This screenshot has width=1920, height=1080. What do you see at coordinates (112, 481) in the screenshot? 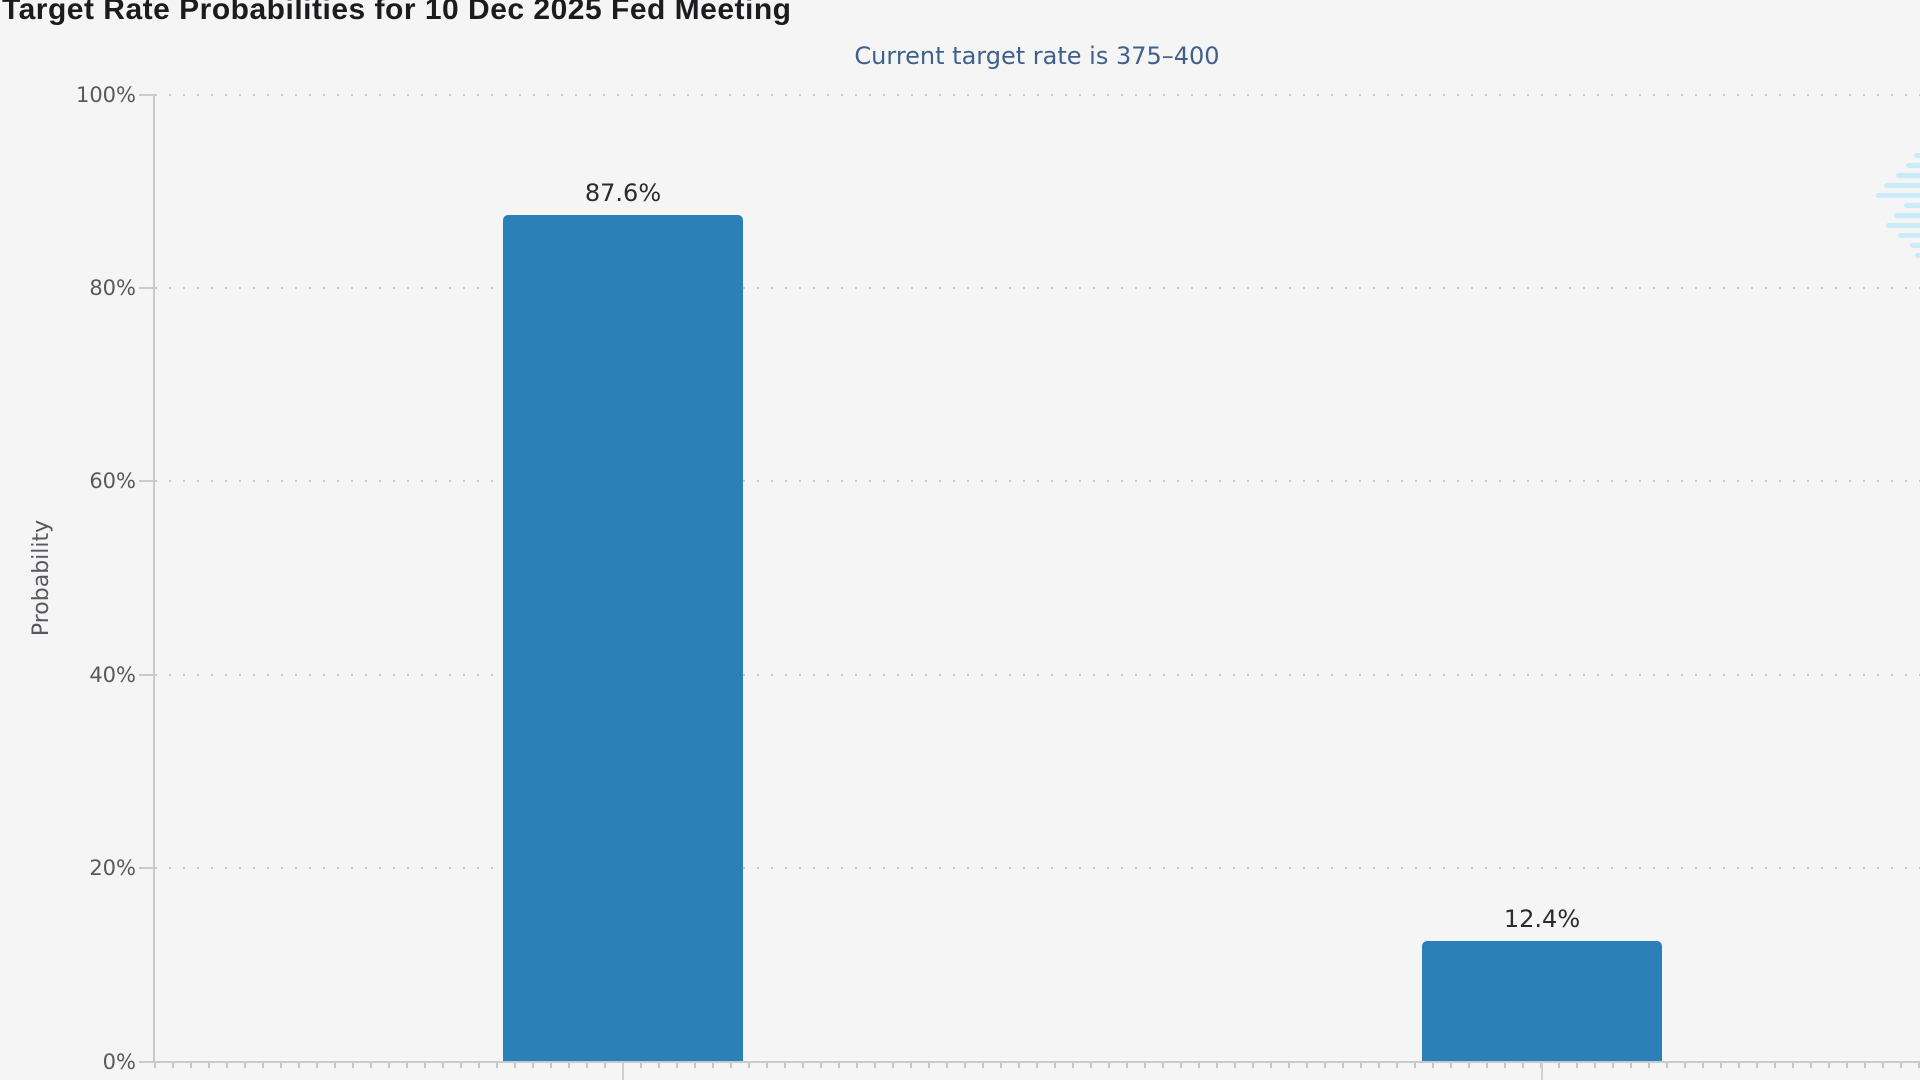
I see `y-tick-label-60: 60%` at bounding box center [112, 481].